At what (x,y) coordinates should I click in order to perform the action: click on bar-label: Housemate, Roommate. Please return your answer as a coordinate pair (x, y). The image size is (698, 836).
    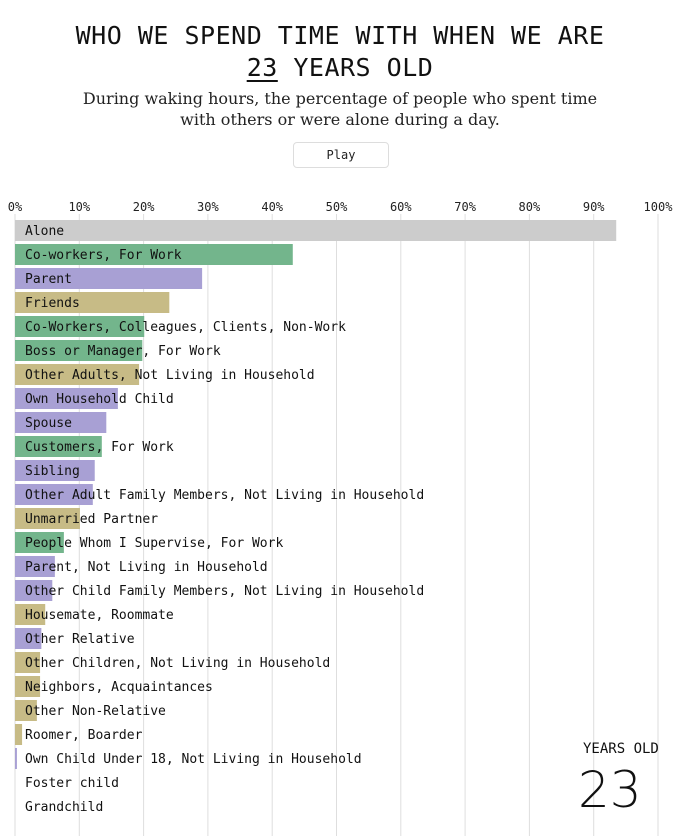
    Looking at the image, I should click on (99, 615).